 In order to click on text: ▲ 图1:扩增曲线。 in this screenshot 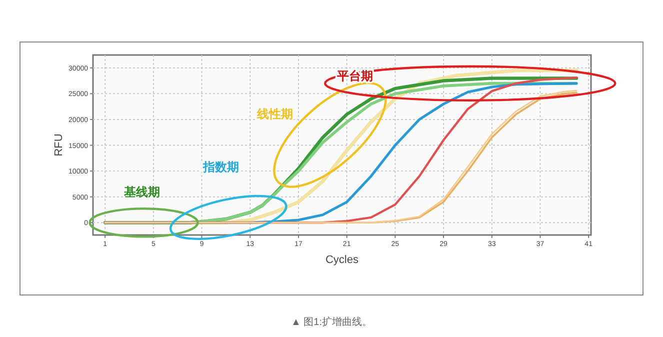, I will do `click(331, 322)`.